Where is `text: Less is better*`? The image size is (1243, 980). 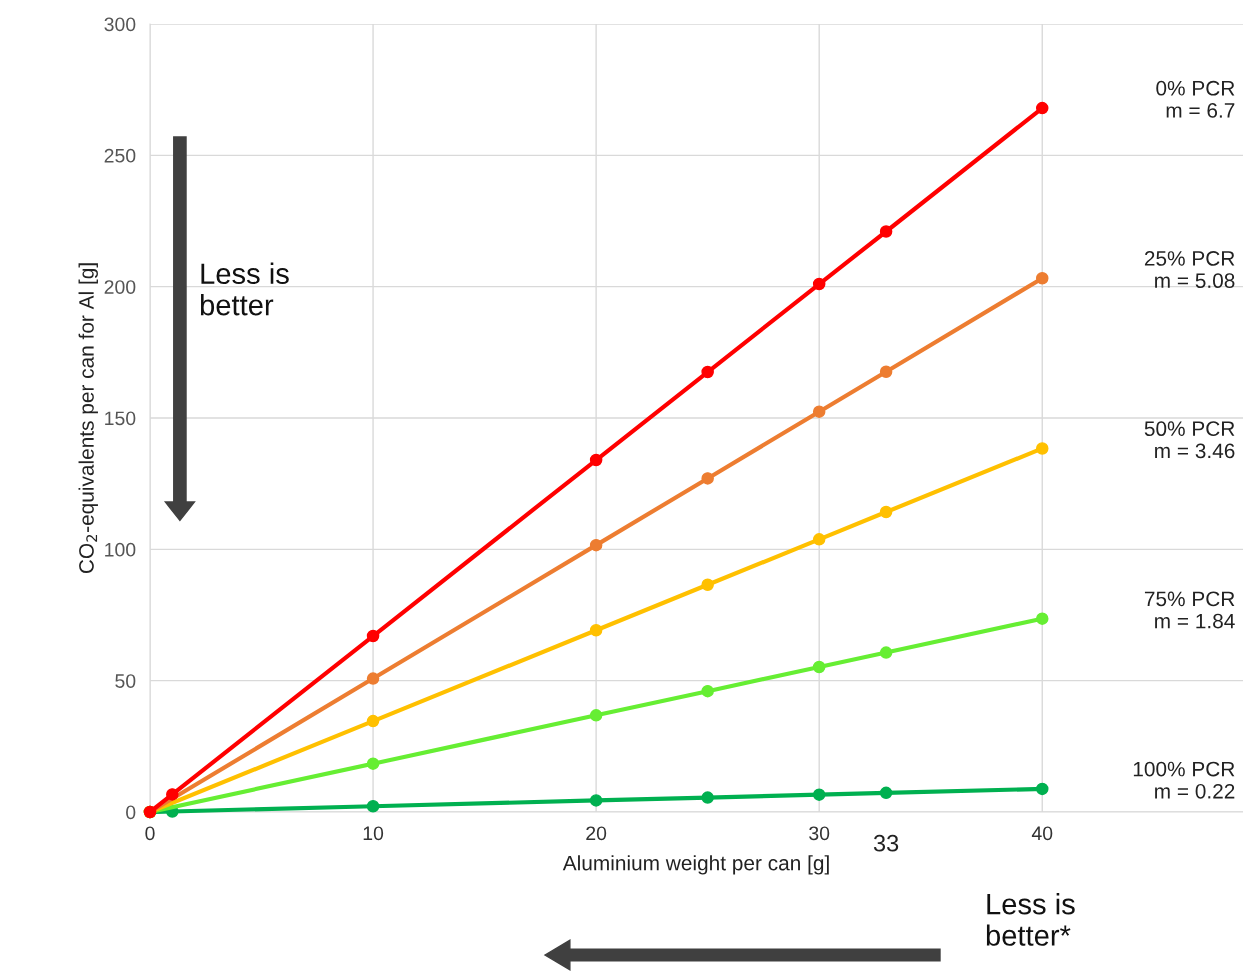
text: Less is better* is located at coordinates (1030, 919).